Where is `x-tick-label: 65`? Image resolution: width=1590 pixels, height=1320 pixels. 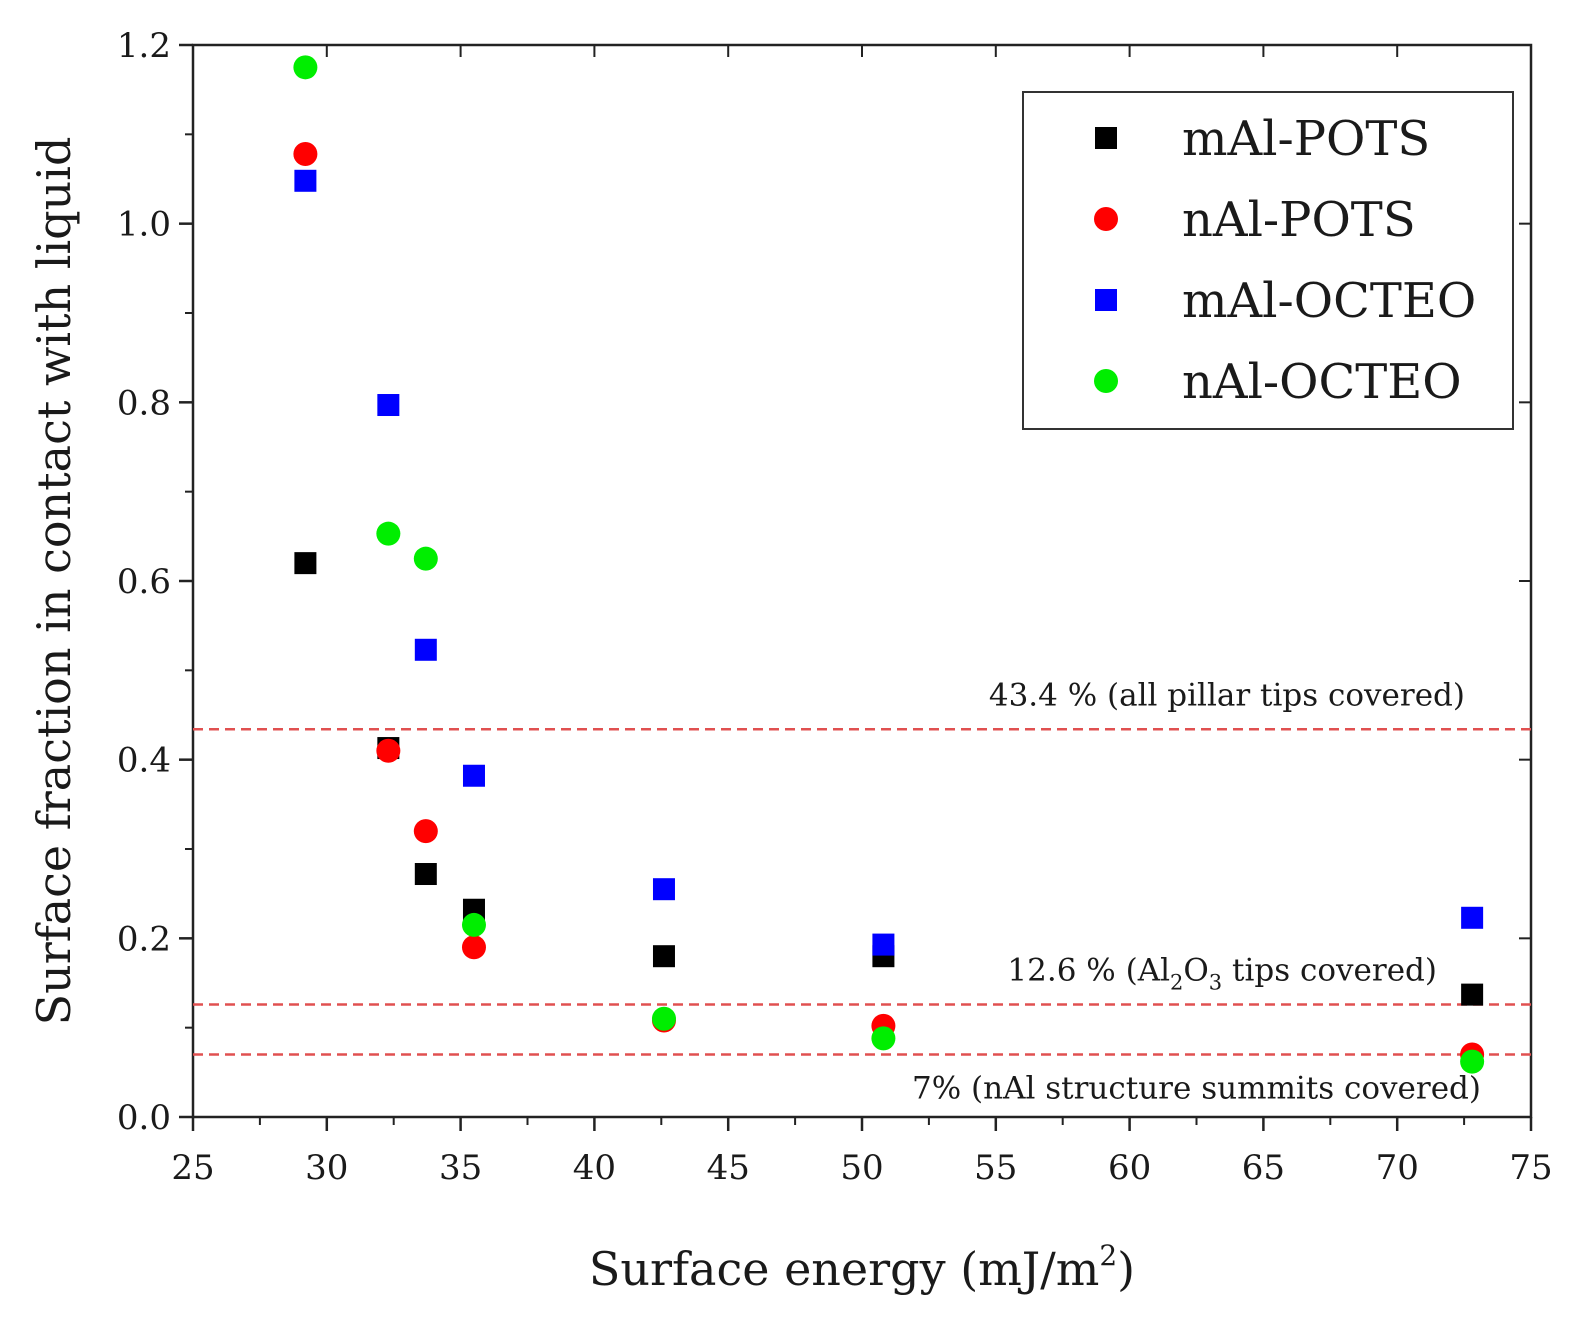
x-tick-label: 65 is located at coordinates (1263, 1168).